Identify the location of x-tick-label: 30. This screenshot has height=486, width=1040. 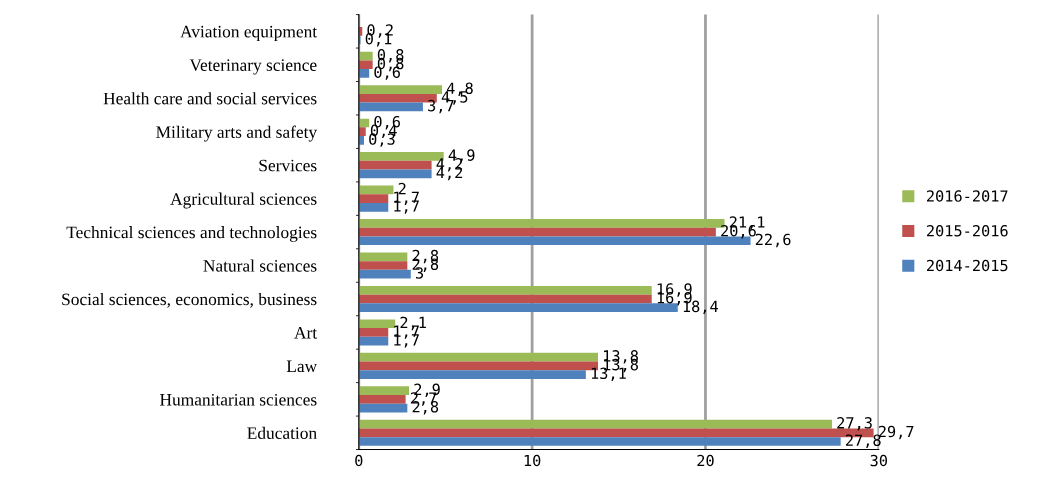
(879, 460).